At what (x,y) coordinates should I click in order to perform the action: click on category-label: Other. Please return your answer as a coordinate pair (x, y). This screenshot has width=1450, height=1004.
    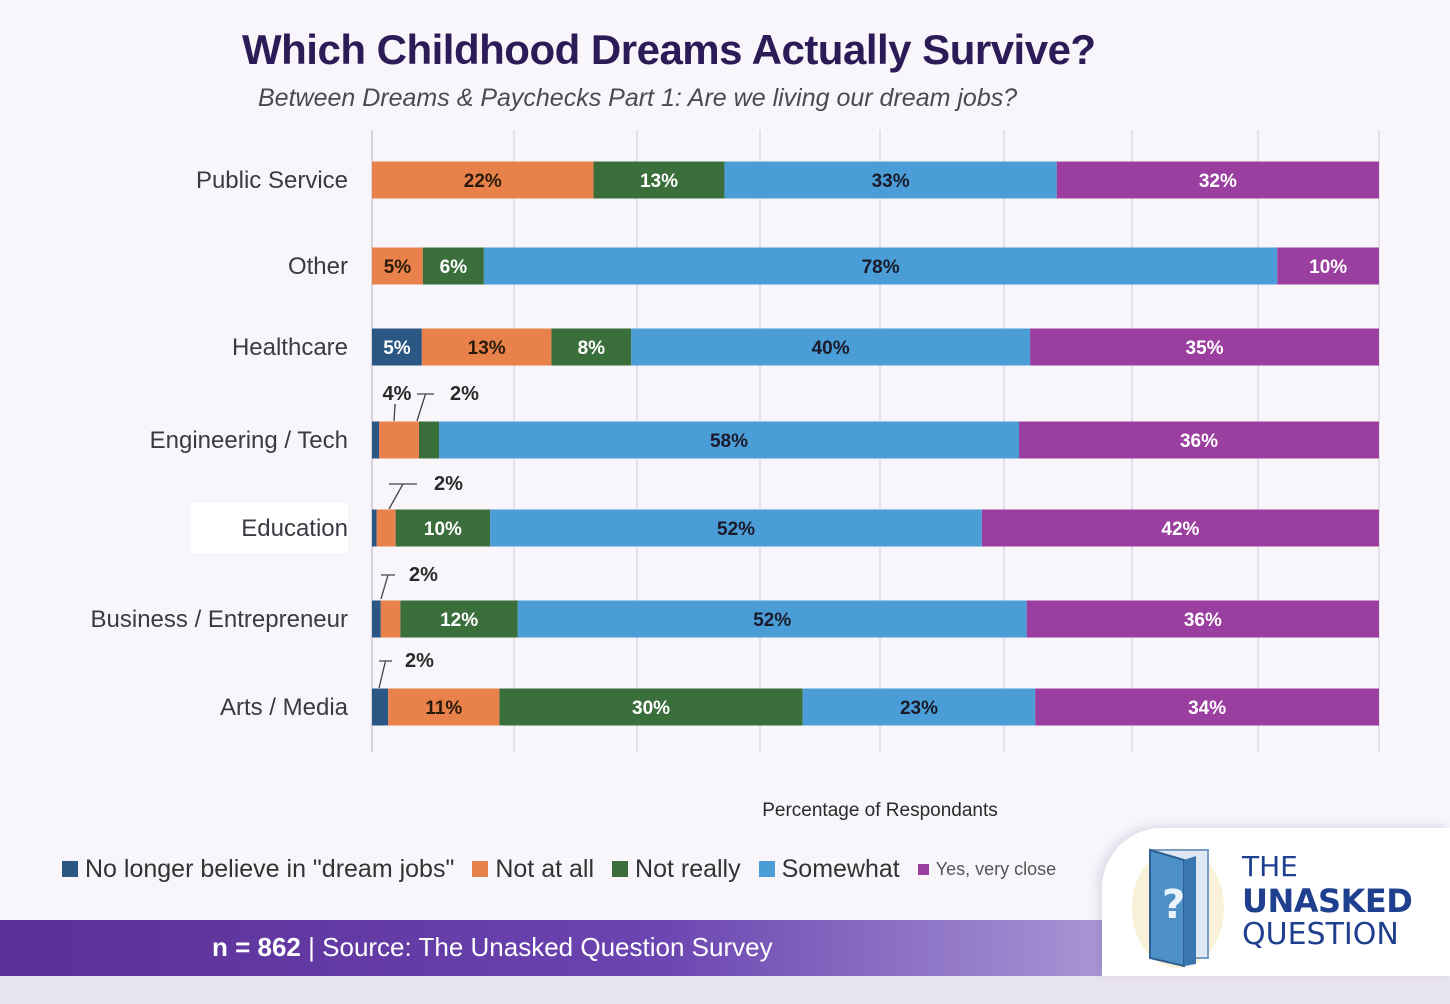
    Looking at the image, I should click on (318, 266).